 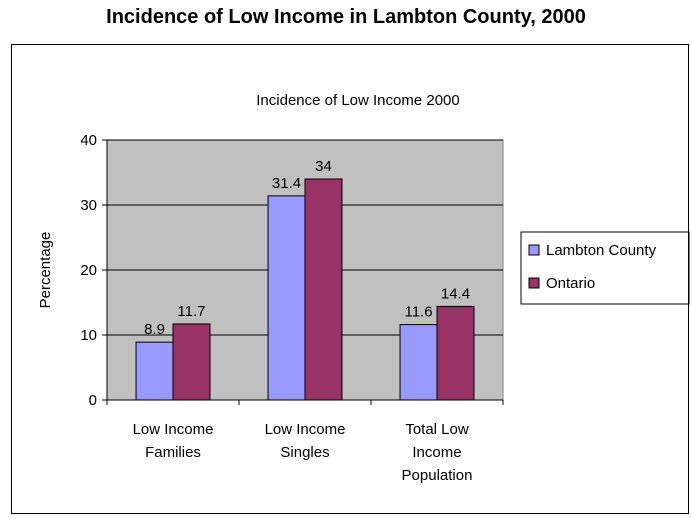 What do you see at coordinates (436, 452) in the screenshot?
I see `x-tick-label: Income` at bounding box center [436, 452].